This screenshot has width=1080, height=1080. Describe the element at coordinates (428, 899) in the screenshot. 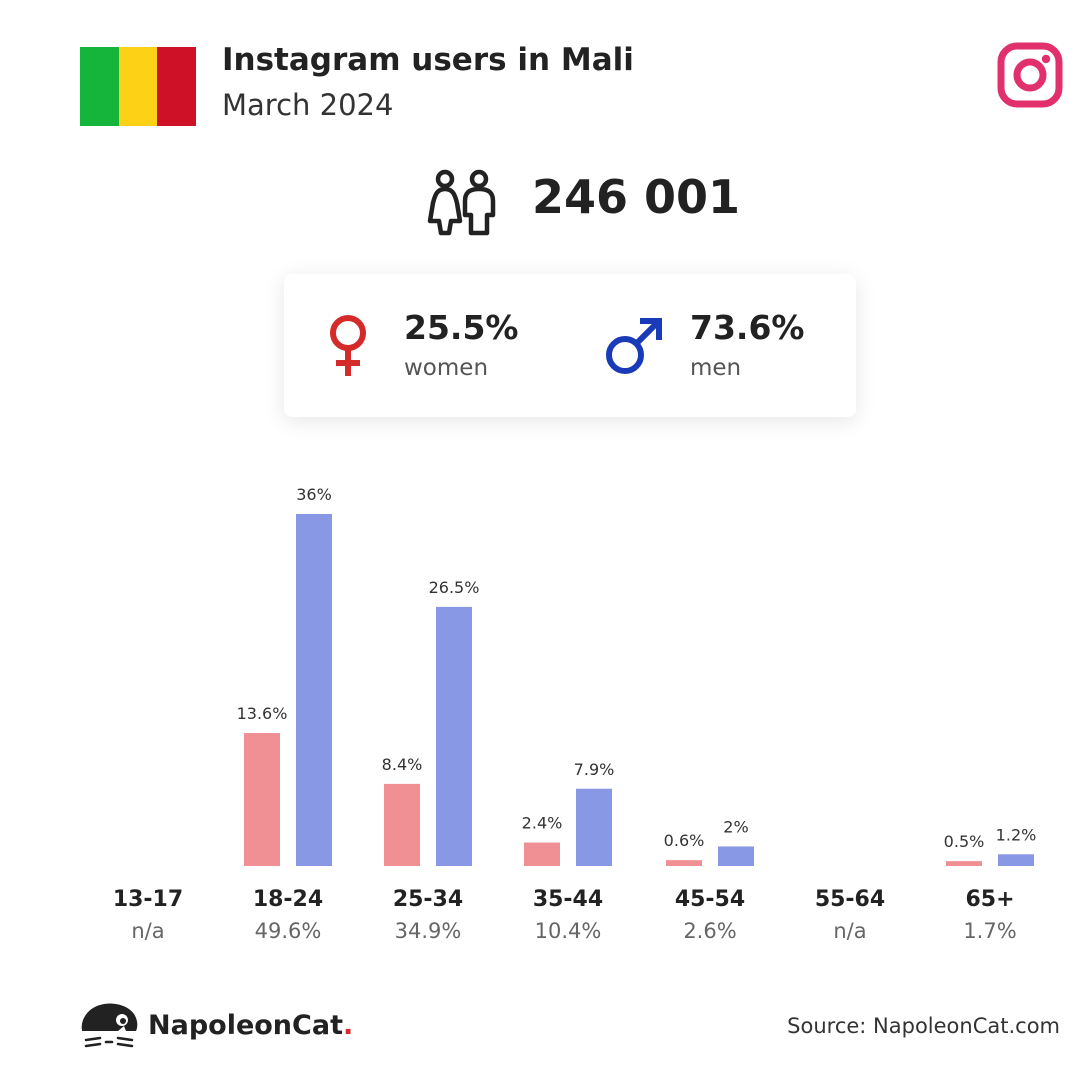

I see `age-group-label: 25-34` at that location.